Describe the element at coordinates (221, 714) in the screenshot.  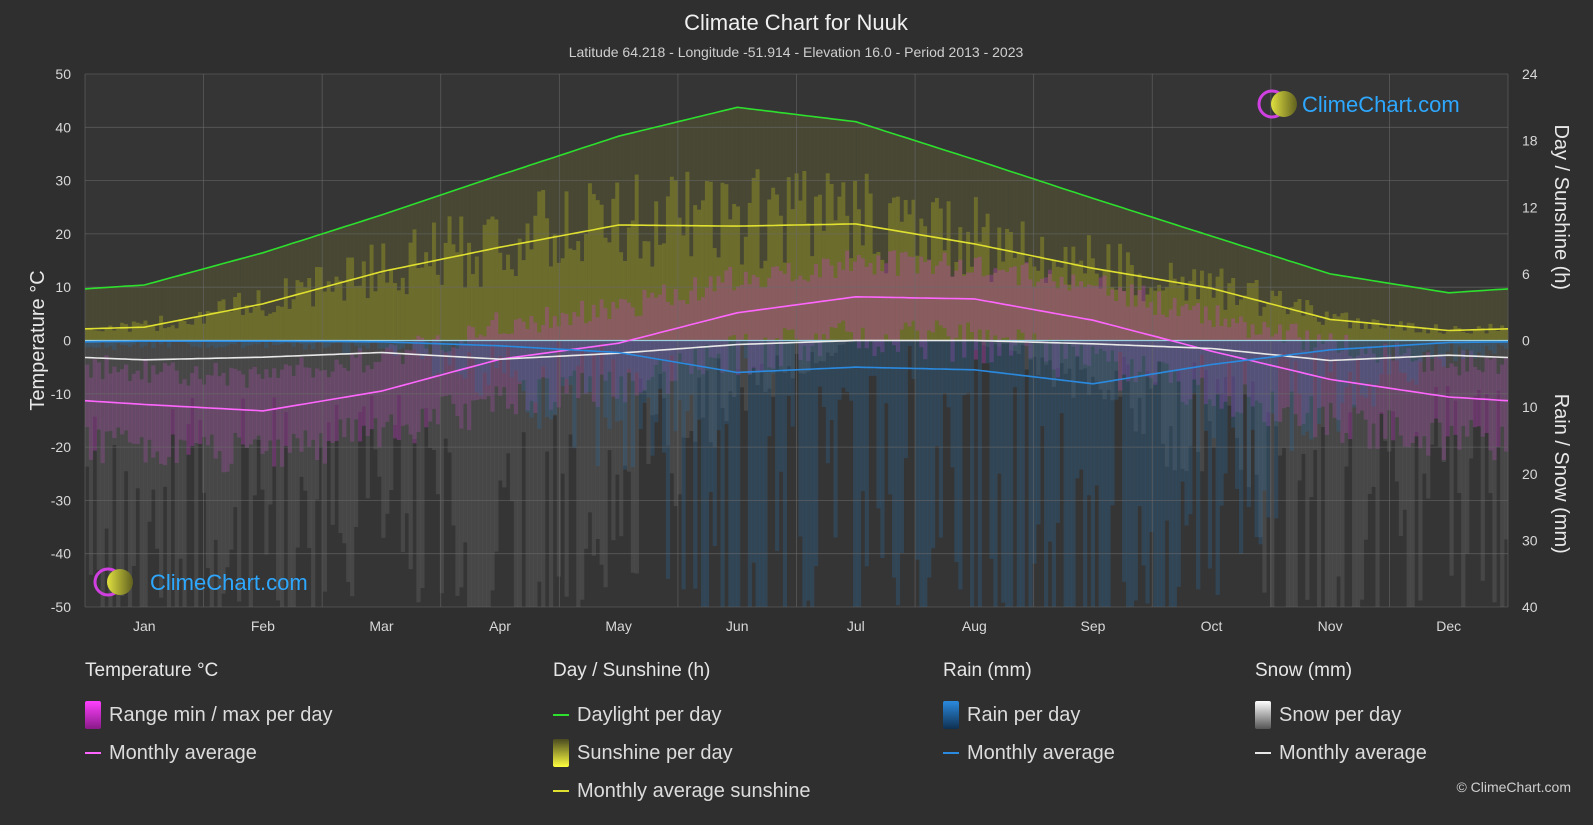
I see `legend-temp-range-label: Range min / max per day` at that location.